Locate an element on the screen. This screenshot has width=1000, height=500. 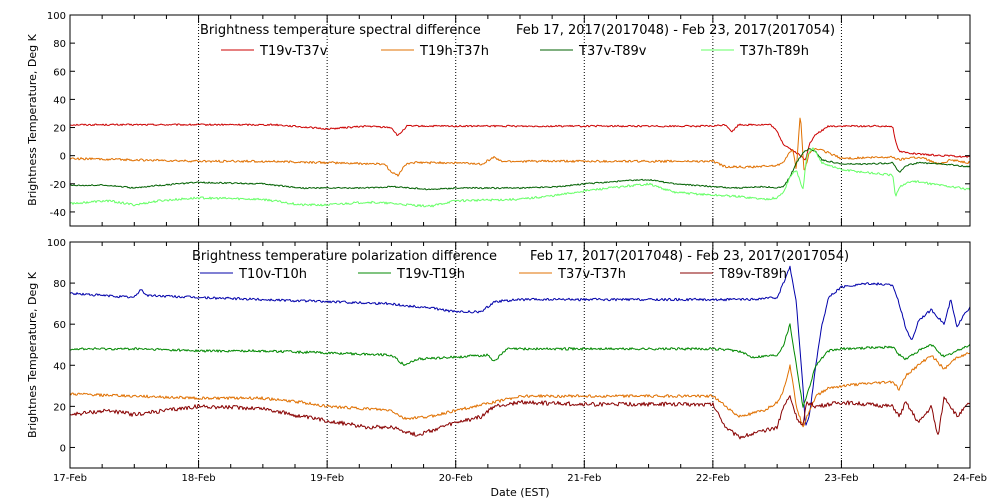
bottom-y-axis-label: Brightnes Temperature, Deg K is located at coordinates (32, 354).